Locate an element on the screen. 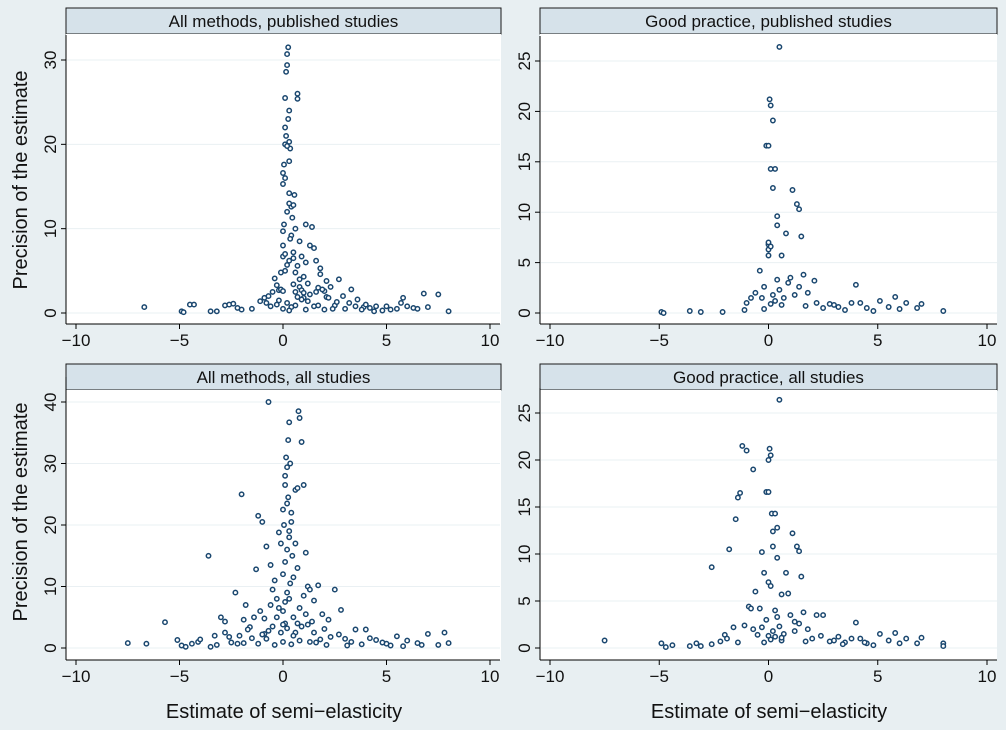 The image size is (1006, 730). y-tick-label: 20 is located at coordinates (50, 144).